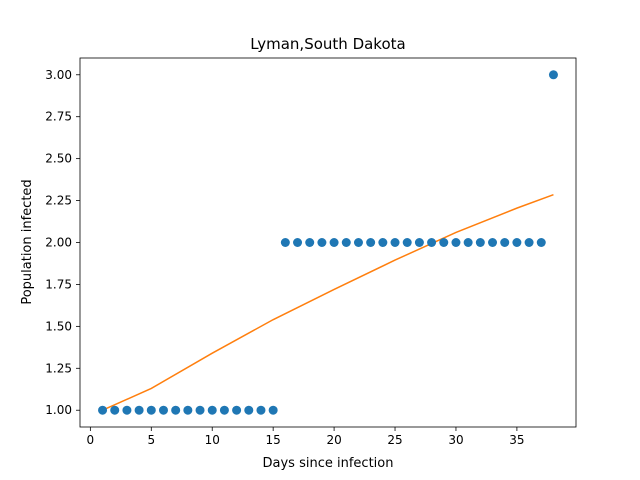  I want to click on x-tick-label: 15, so click(273, 440).